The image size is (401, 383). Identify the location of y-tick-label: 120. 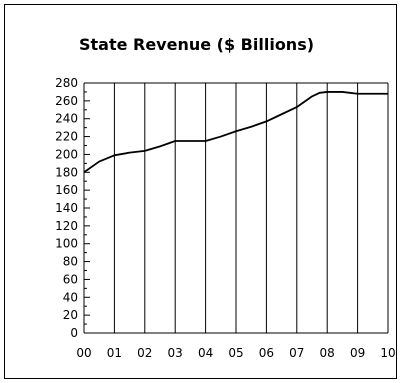
(66, 226).